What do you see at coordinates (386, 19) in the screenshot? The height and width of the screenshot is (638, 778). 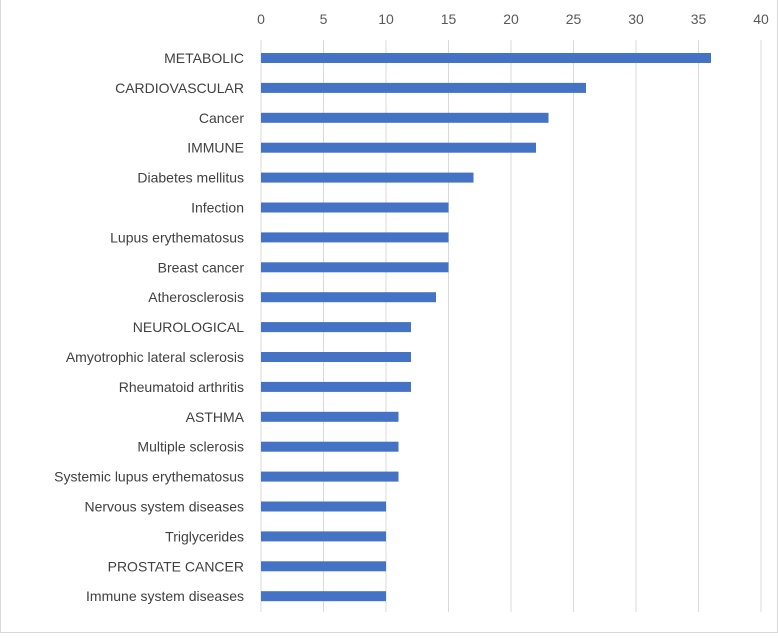 I see `x-tick-label: 10` at bounding box center [386, 19].